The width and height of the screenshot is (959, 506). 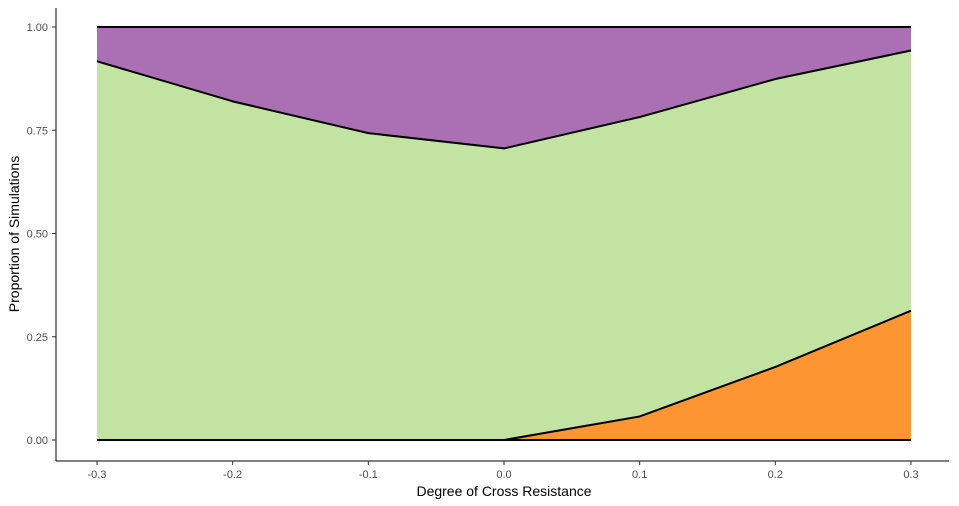 What do you see at coordinates (503, 475) in the screenshot?
I see `x-tick-label: 0.0` at bounding box center [503, 475].